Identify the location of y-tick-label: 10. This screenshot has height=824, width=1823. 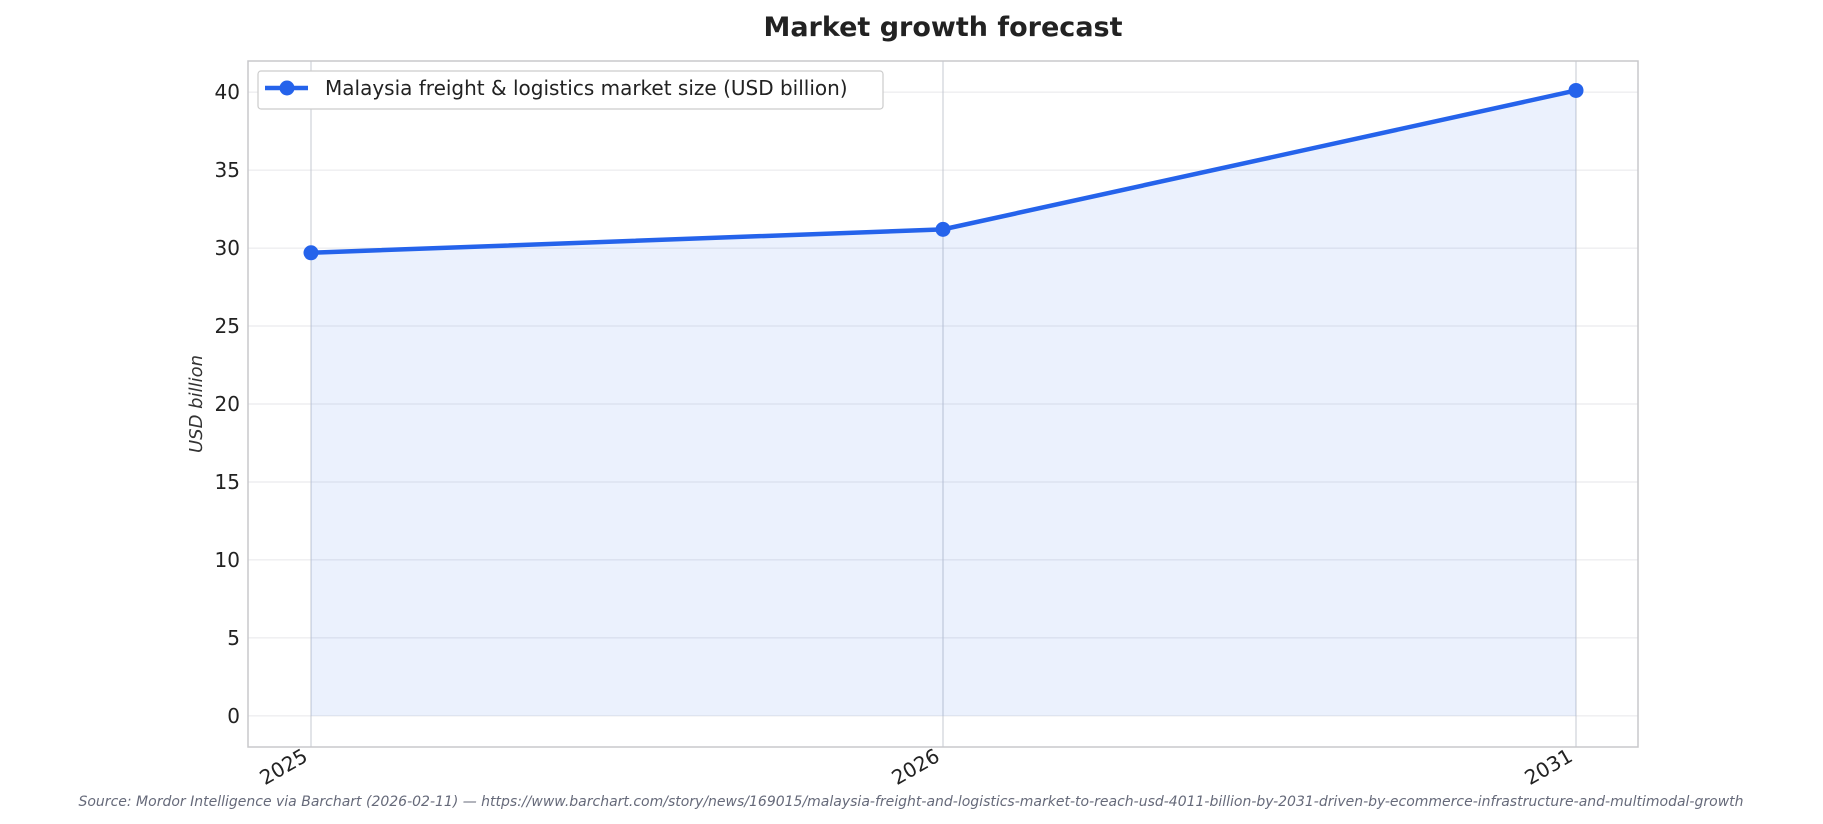
(227, 560).